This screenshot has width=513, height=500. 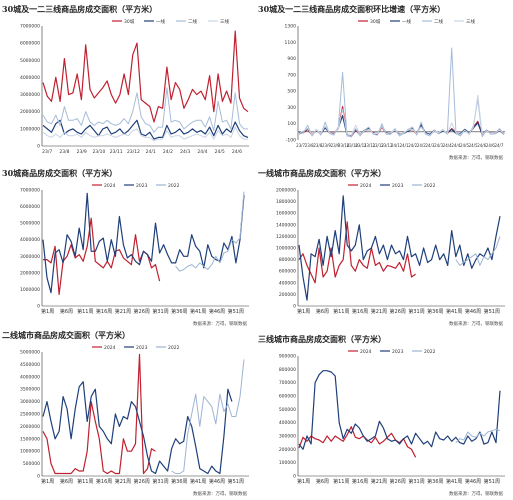 I want to click on series-line-30城, so click(x=145, y=76).